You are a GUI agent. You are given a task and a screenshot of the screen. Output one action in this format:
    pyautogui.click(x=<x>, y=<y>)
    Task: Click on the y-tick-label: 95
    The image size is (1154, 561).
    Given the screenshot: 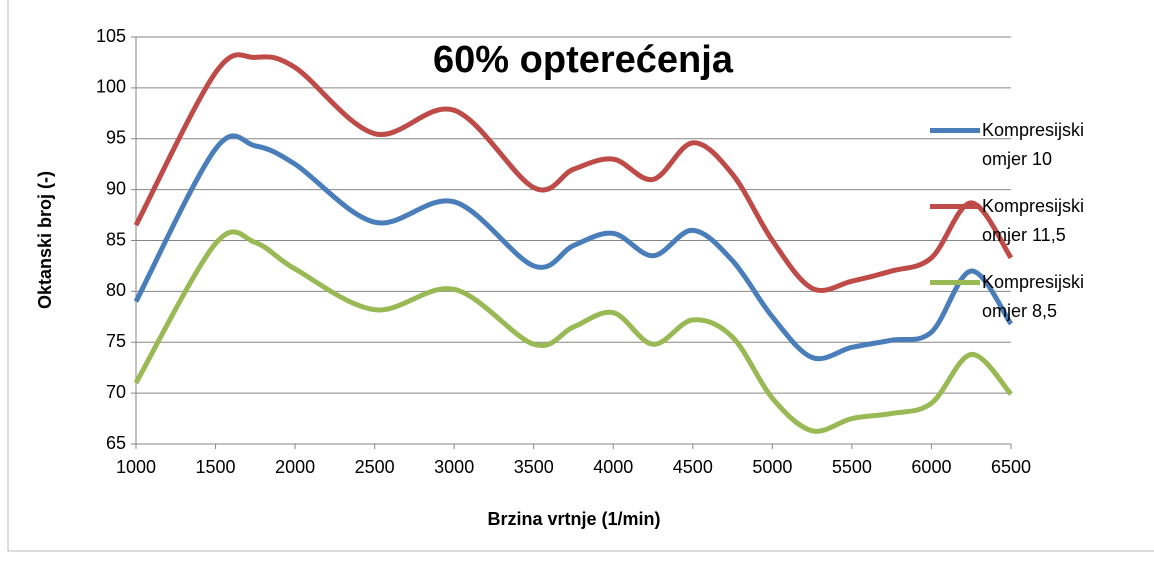 What is the action you would take?
    pyautogui.click(x=116, y=138)
    